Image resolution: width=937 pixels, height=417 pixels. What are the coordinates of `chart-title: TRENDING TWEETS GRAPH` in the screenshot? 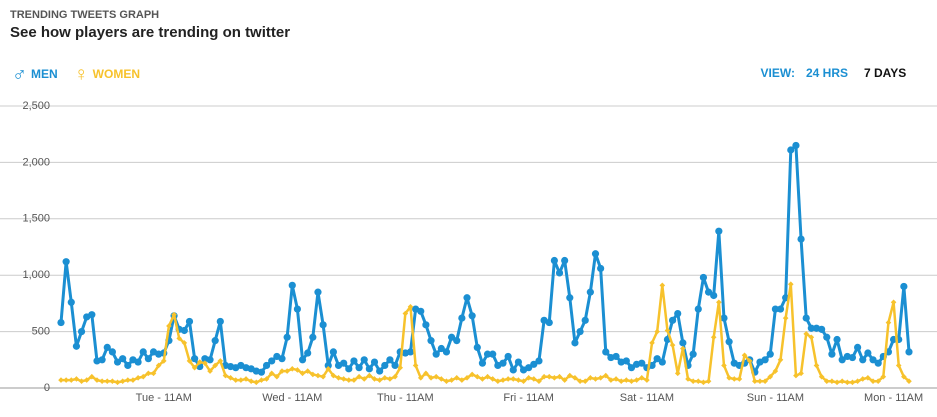 It's located at (84, 15).